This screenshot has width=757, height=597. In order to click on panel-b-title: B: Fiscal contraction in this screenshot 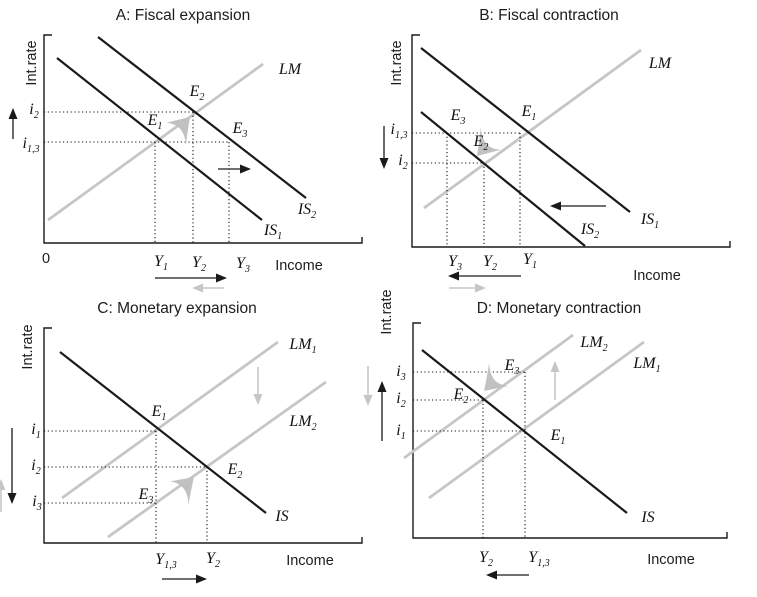, I will do `click(549, 15)`.